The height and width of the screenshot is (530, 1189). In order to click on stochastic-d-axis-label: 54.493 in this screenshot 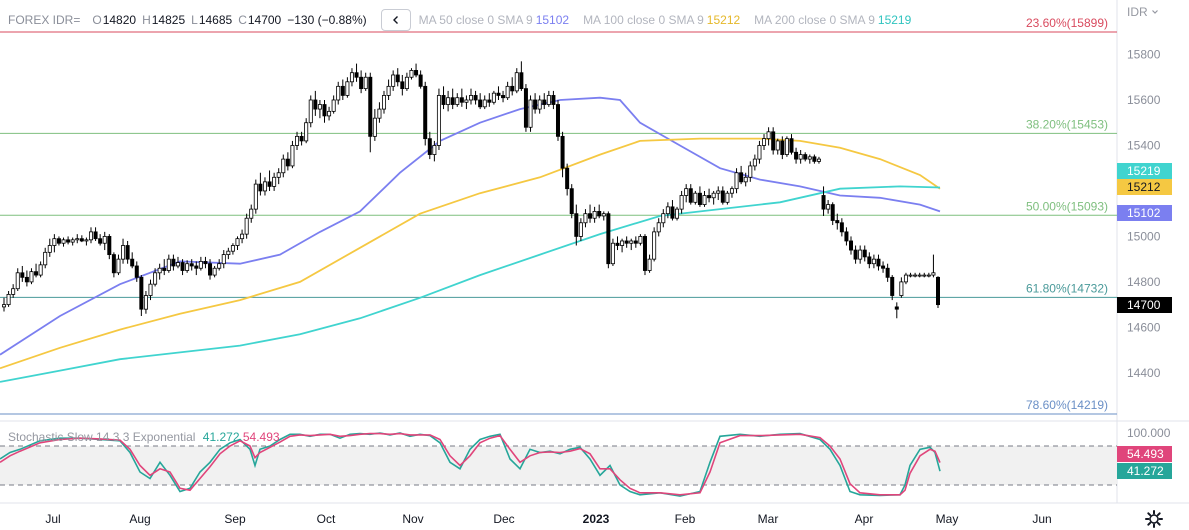, I will do `click(1145, 454)`.